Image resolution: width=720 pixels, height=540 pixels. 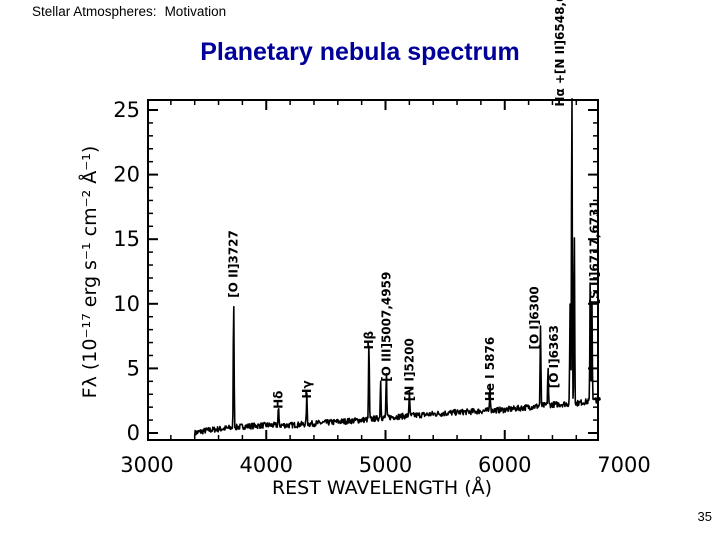 What do you see at coordinates (554, 356) in the screenshot?
I see `line-label-6363: [O I]6363` at bounding box center [554, 356].